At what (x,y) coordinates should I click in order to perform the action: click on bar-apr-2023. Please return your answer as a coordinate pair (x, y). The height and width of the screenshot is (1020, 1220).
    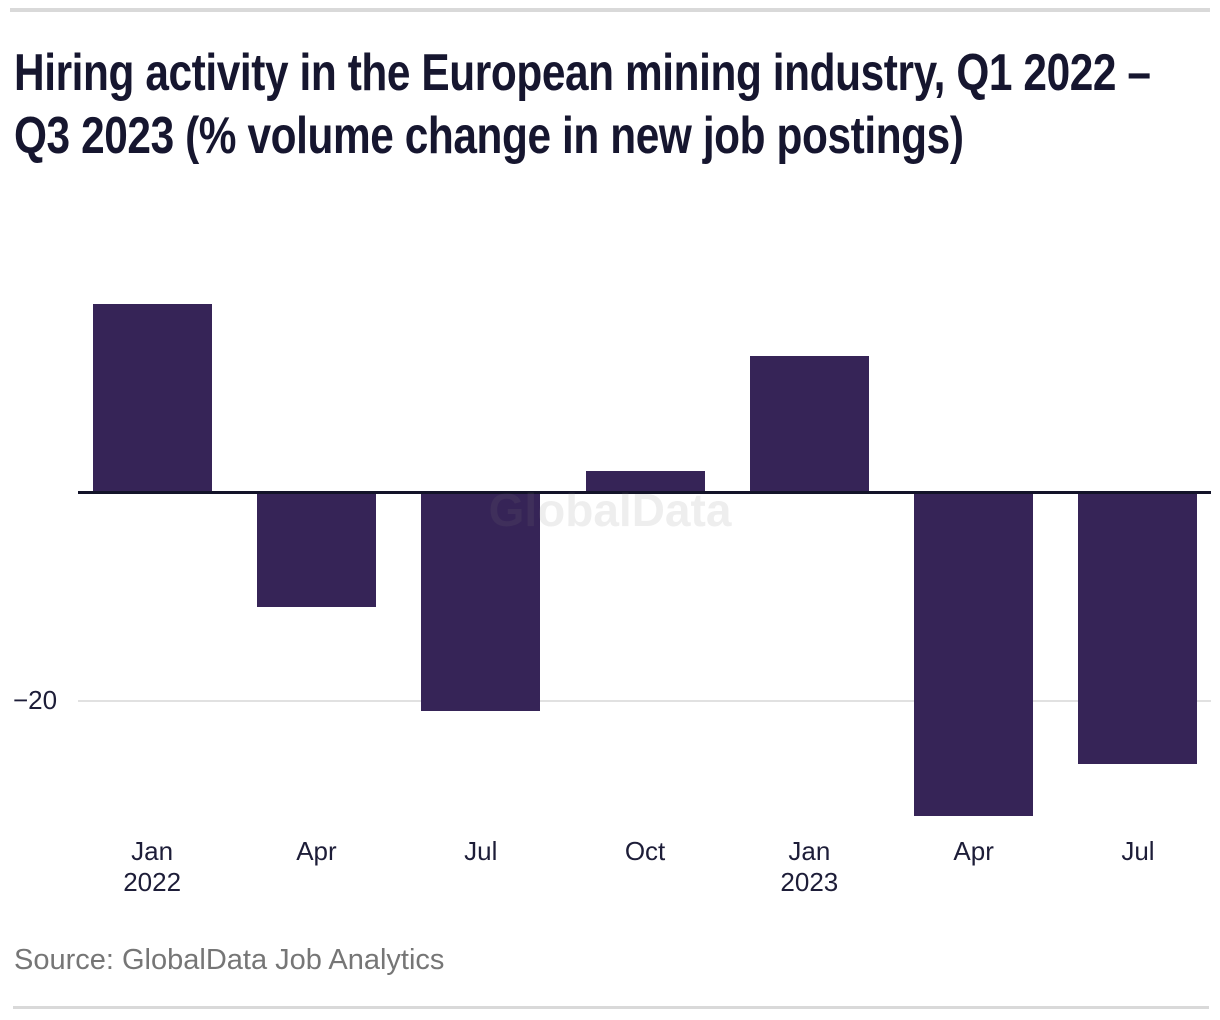
    Looking at the image, I should click on (974, 654).